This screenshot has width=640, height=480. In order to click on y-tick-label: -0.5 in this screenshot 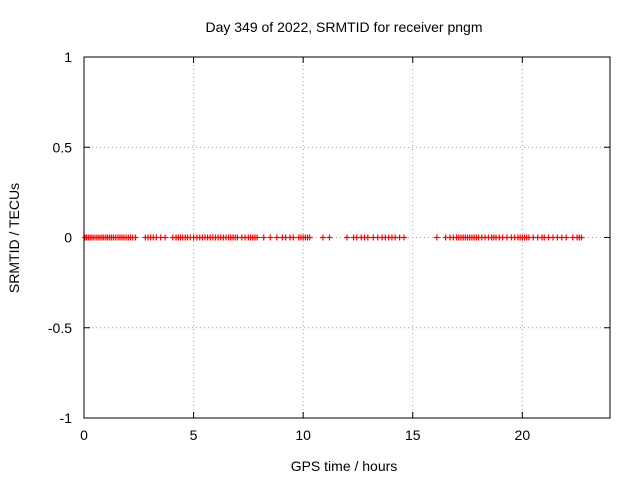, I will do `click(60, 328)`.